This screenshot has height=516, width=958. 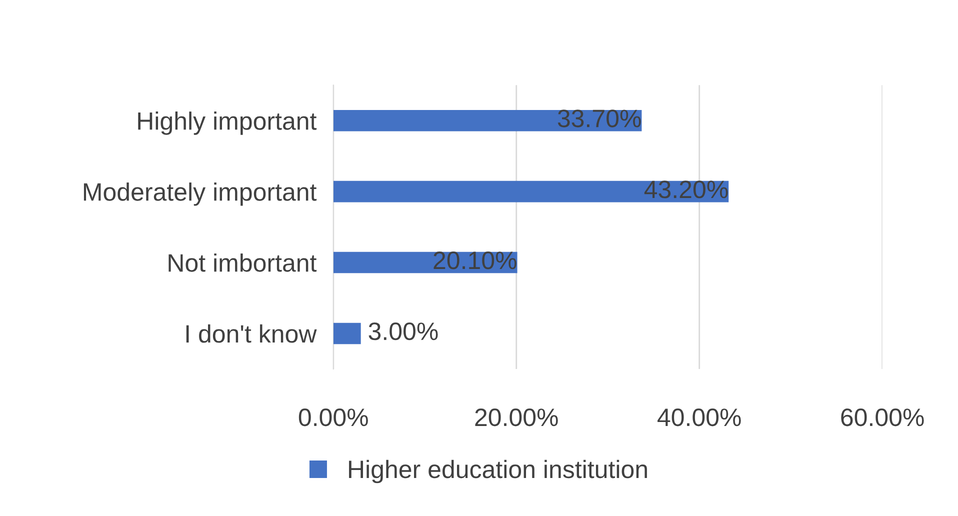 What do you see at coordinates (882, 417) in the screenshot?
I see `x-tick-label: 60.00%` at bounding box center [882, 417].